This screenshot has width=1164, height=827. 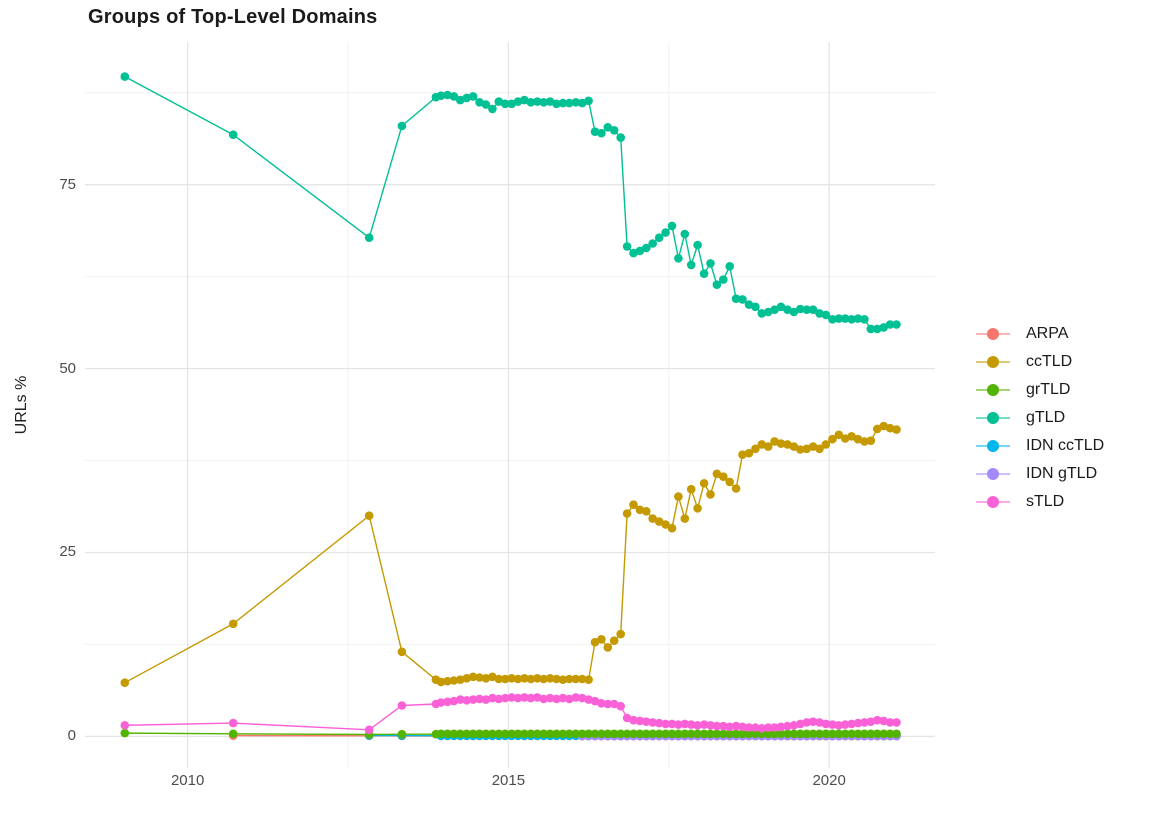 What do you see at coordinates (1065, 445) in the screenshot?
I see `legend-label: IDN ccTLD` at bounding box center [1065, 445].